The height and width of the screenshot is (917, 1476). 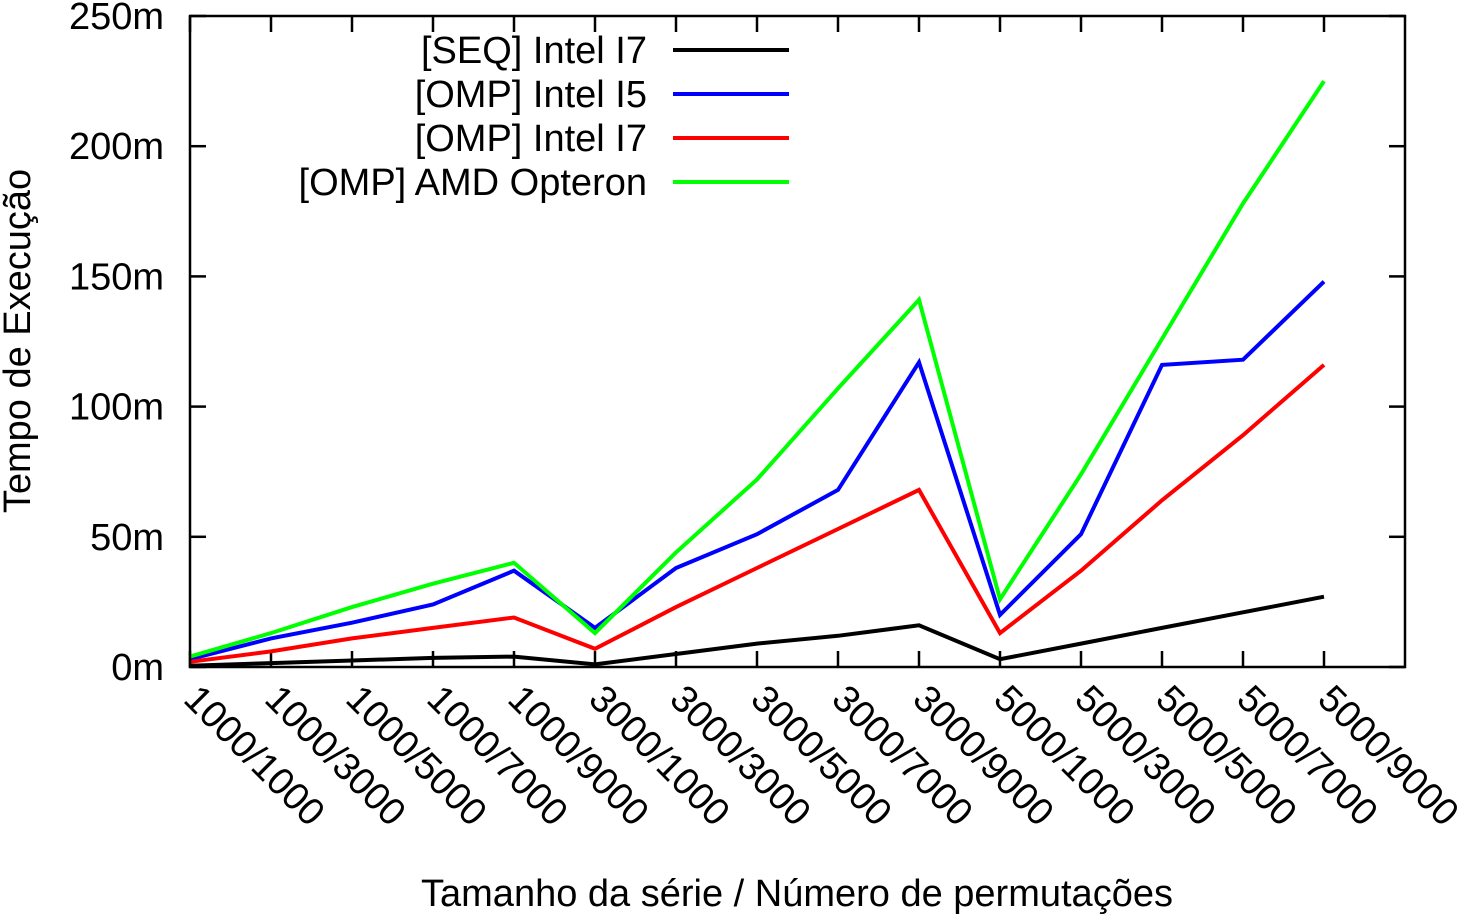 I want to click on legend-label: [OMP] Intel I7, so click(x=531, y=139).